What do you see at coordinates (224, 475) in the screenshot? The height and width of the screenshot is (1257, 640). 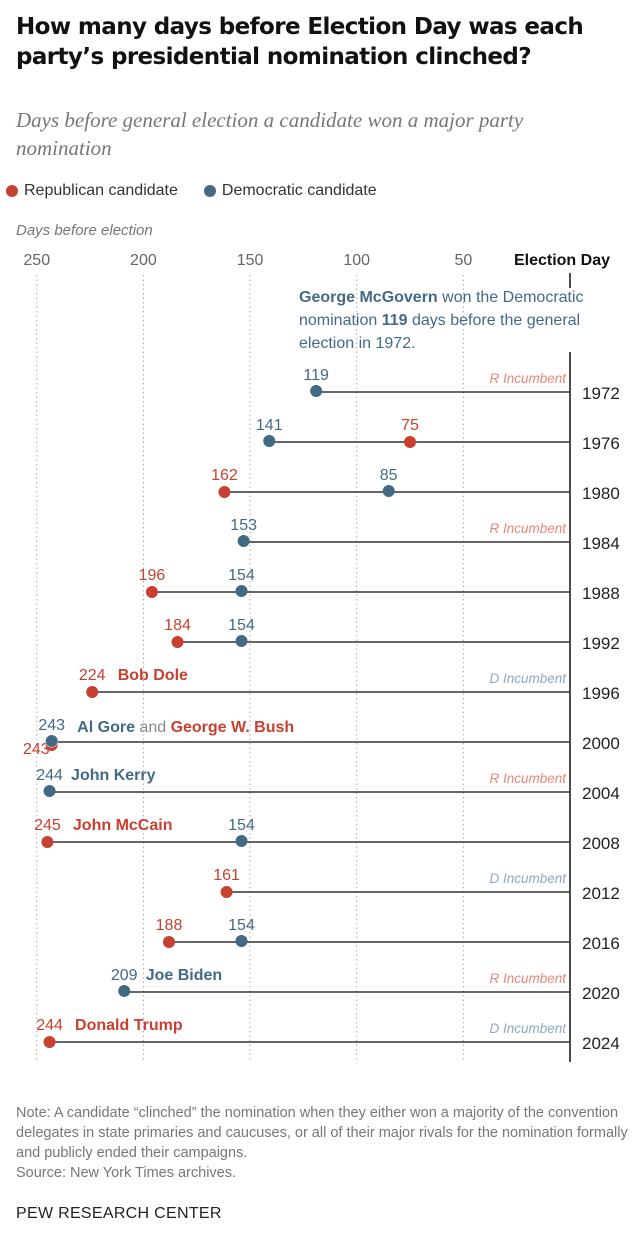 I see `republican-value-label: 162` at bounding box center [224, 475].